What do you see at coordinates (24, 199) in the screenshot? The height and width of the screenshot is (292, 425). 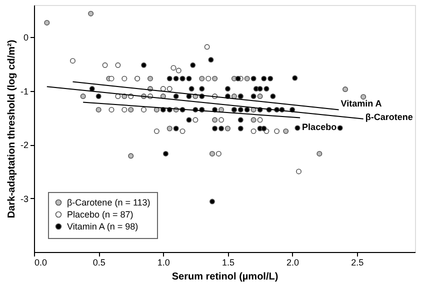 I see `y-tick-label: -3` at bounding box center [24, 199].